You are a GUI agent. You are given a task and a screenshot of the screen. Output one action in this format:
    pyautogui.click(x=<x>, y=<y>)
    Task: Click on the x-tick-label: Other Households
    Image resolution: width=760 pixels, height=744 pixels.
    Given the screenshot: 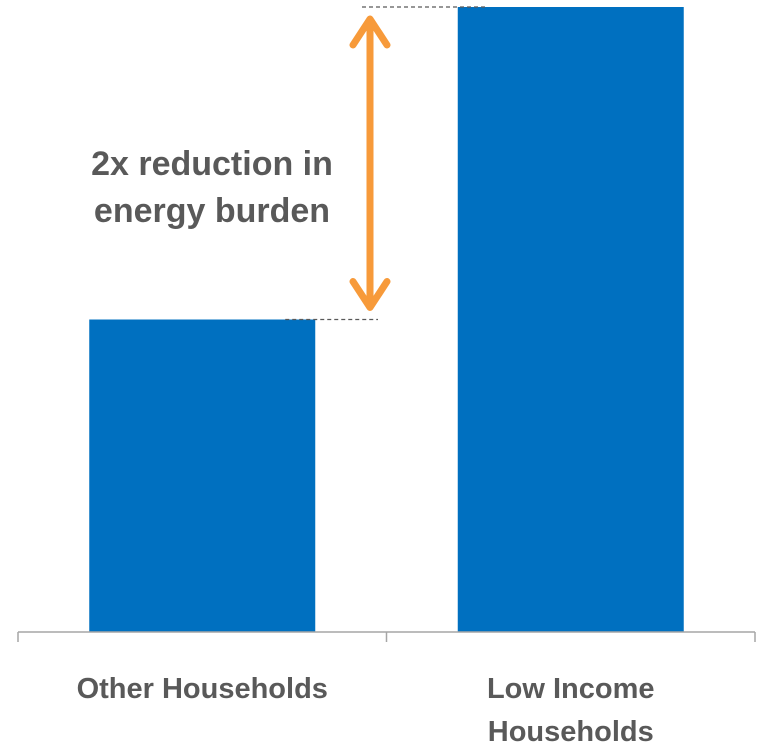 What is the action you would take?
    pyautogui.click(x=202, y=689)
    